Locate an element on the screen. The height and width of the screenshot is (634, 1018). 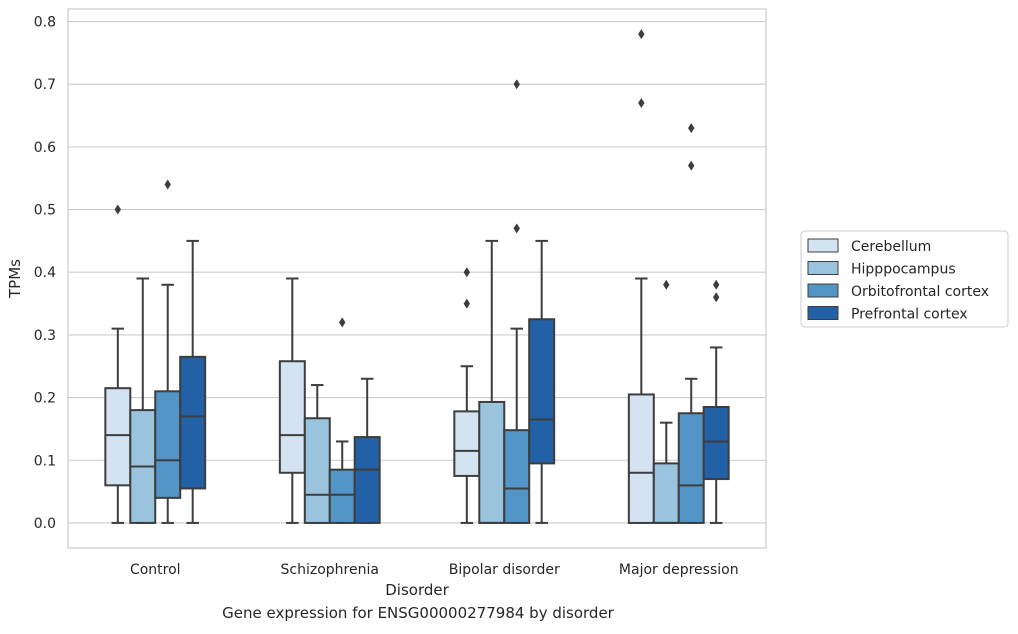
y-axis-label: TPMs is located at coordinates (15, 279).